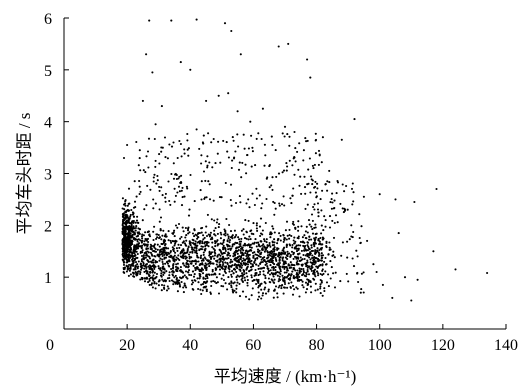 This screenshot has height=389, width=527. I want to click on x-tick-label: 120, so click(443, 345).